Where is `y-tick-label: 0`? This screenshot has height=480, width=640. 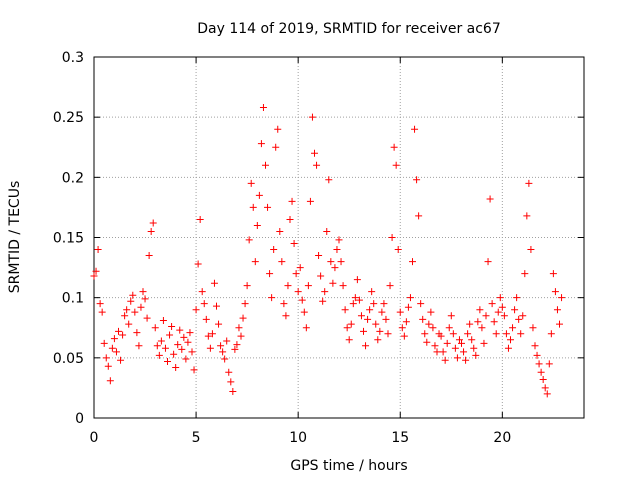
y-tick-label: 0 is located at coordinates (79, 419).